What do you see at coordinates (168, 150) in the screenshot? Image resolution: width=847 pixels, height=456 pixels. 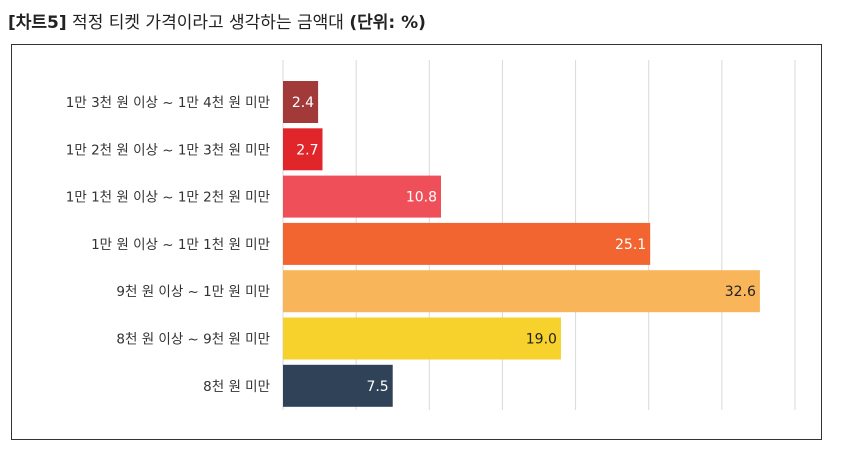 I see `category-label-1: 1만 2천 원 이상 ~ 1만 3천 원 미만` at bounding box center [168, 150].